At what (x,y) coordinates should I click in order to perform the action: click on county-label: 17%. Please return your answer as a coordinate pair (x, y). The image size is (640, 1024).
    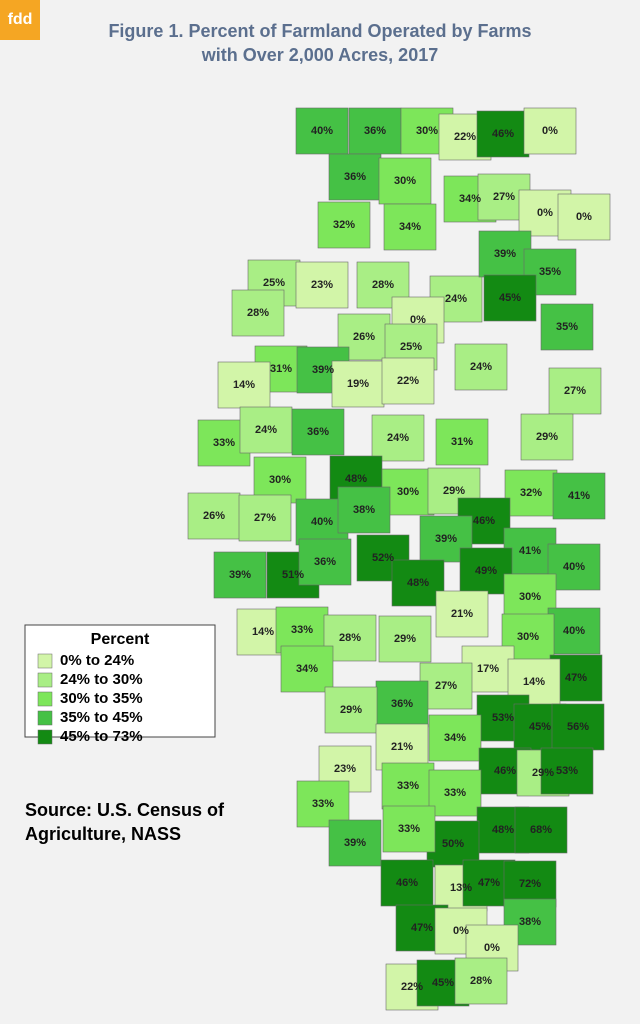
    Looking at the image, I should click on (488, 669).